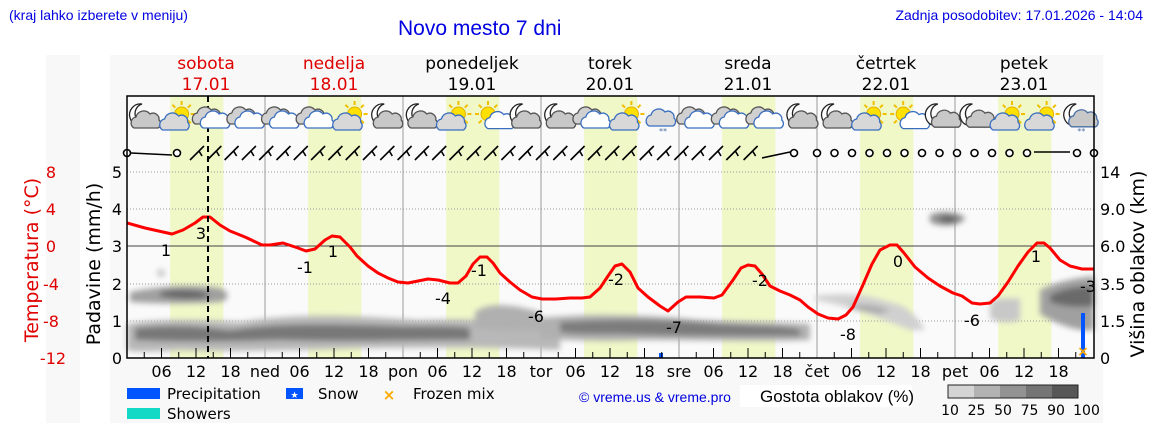 Image resolution: width=1152 pixels, height=443 pixels. I want to click on svg-text: -12, so click(53, 358).